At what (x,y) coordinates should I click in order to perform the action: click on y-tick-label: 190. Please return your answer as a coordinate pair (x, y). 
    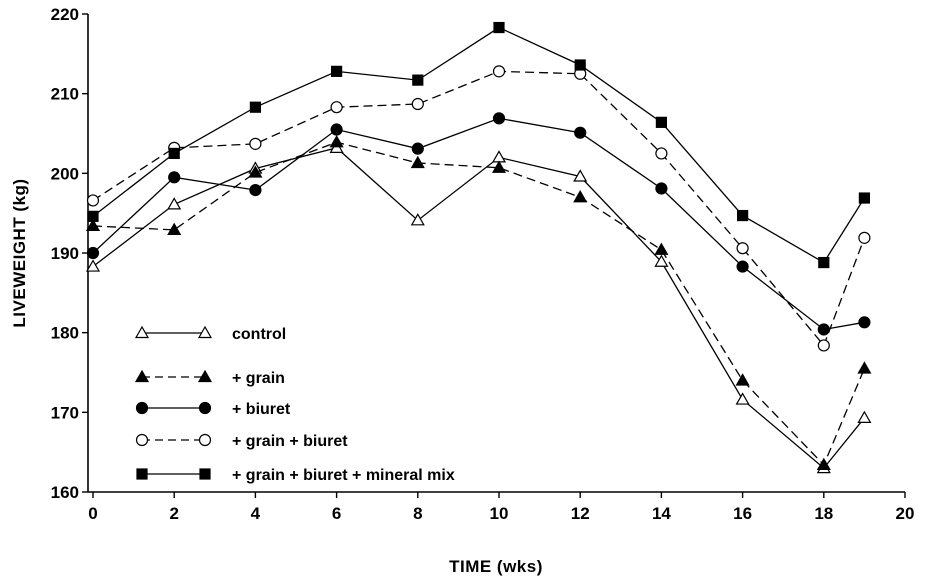
    Looking at the image, I should click on (65, 253).